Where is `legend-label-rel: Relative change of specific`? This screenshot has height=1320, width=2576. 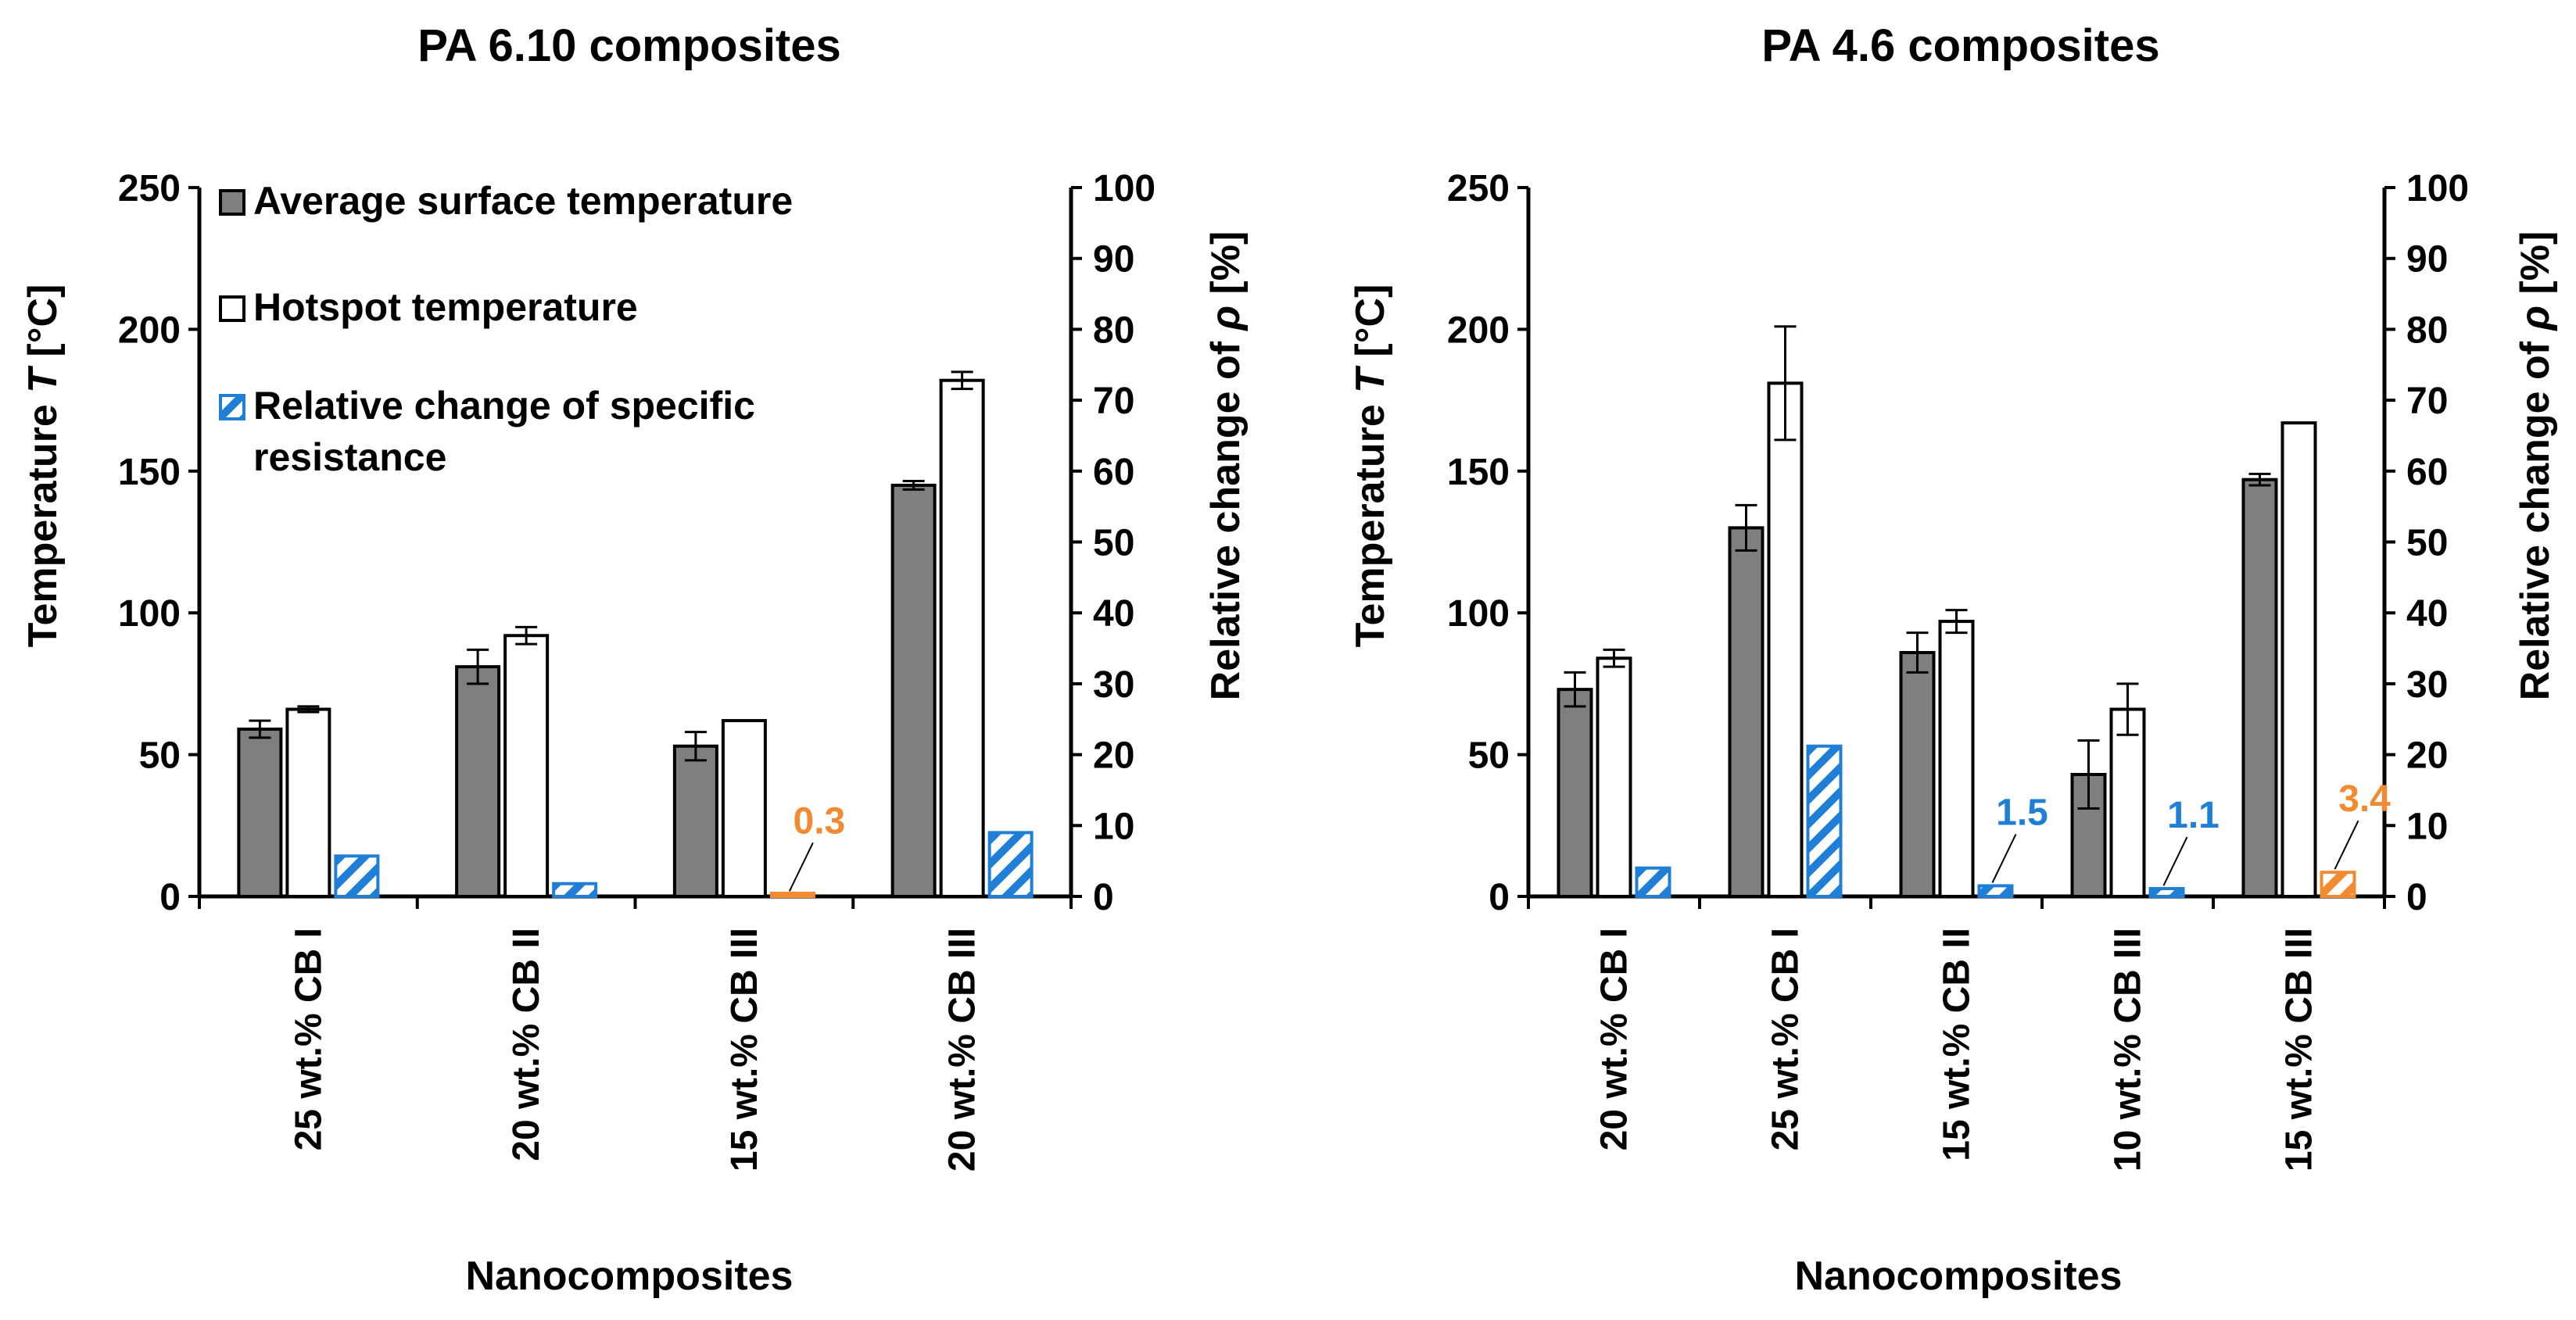
legend-label-rel: Relative change of specific is located at coordinates (504, 405).